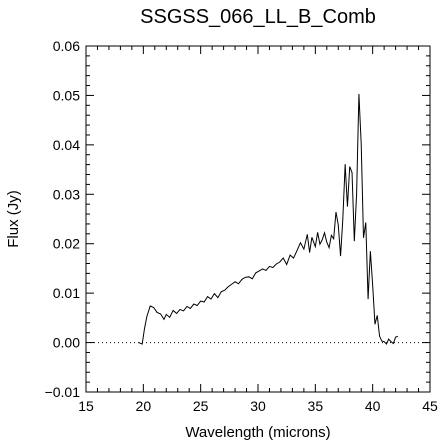 The width and height of the screenshot is (440, 442). I want to click on y-tick-label: 0.06, so click(66, 46).